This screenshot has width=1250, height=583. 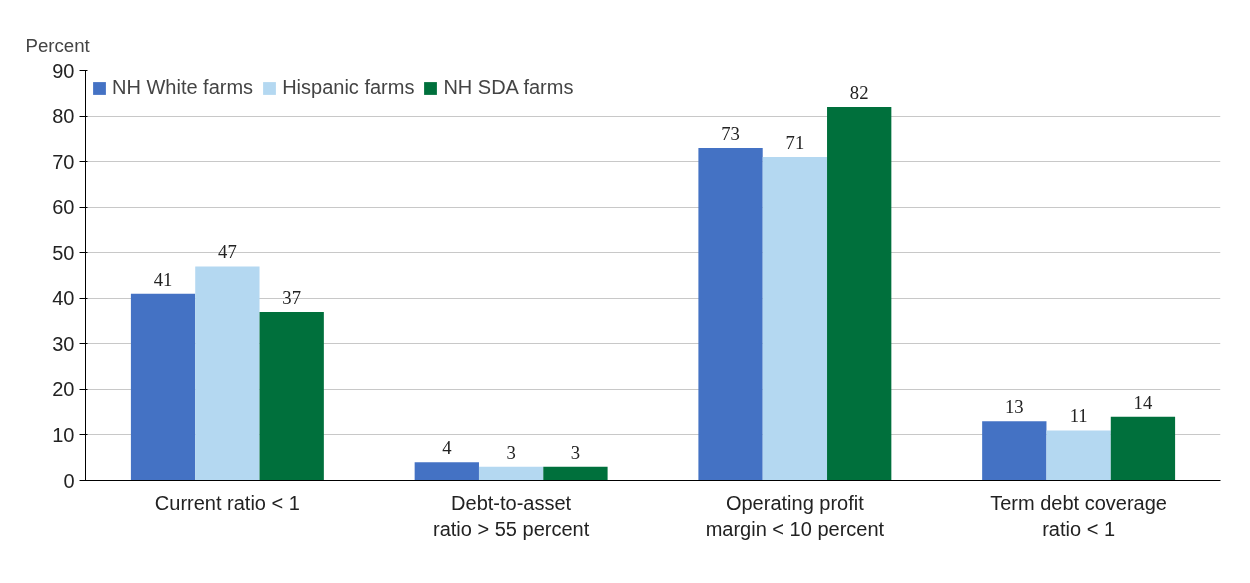 I want to click on data-label: 13, so click(x=1014, y=407).